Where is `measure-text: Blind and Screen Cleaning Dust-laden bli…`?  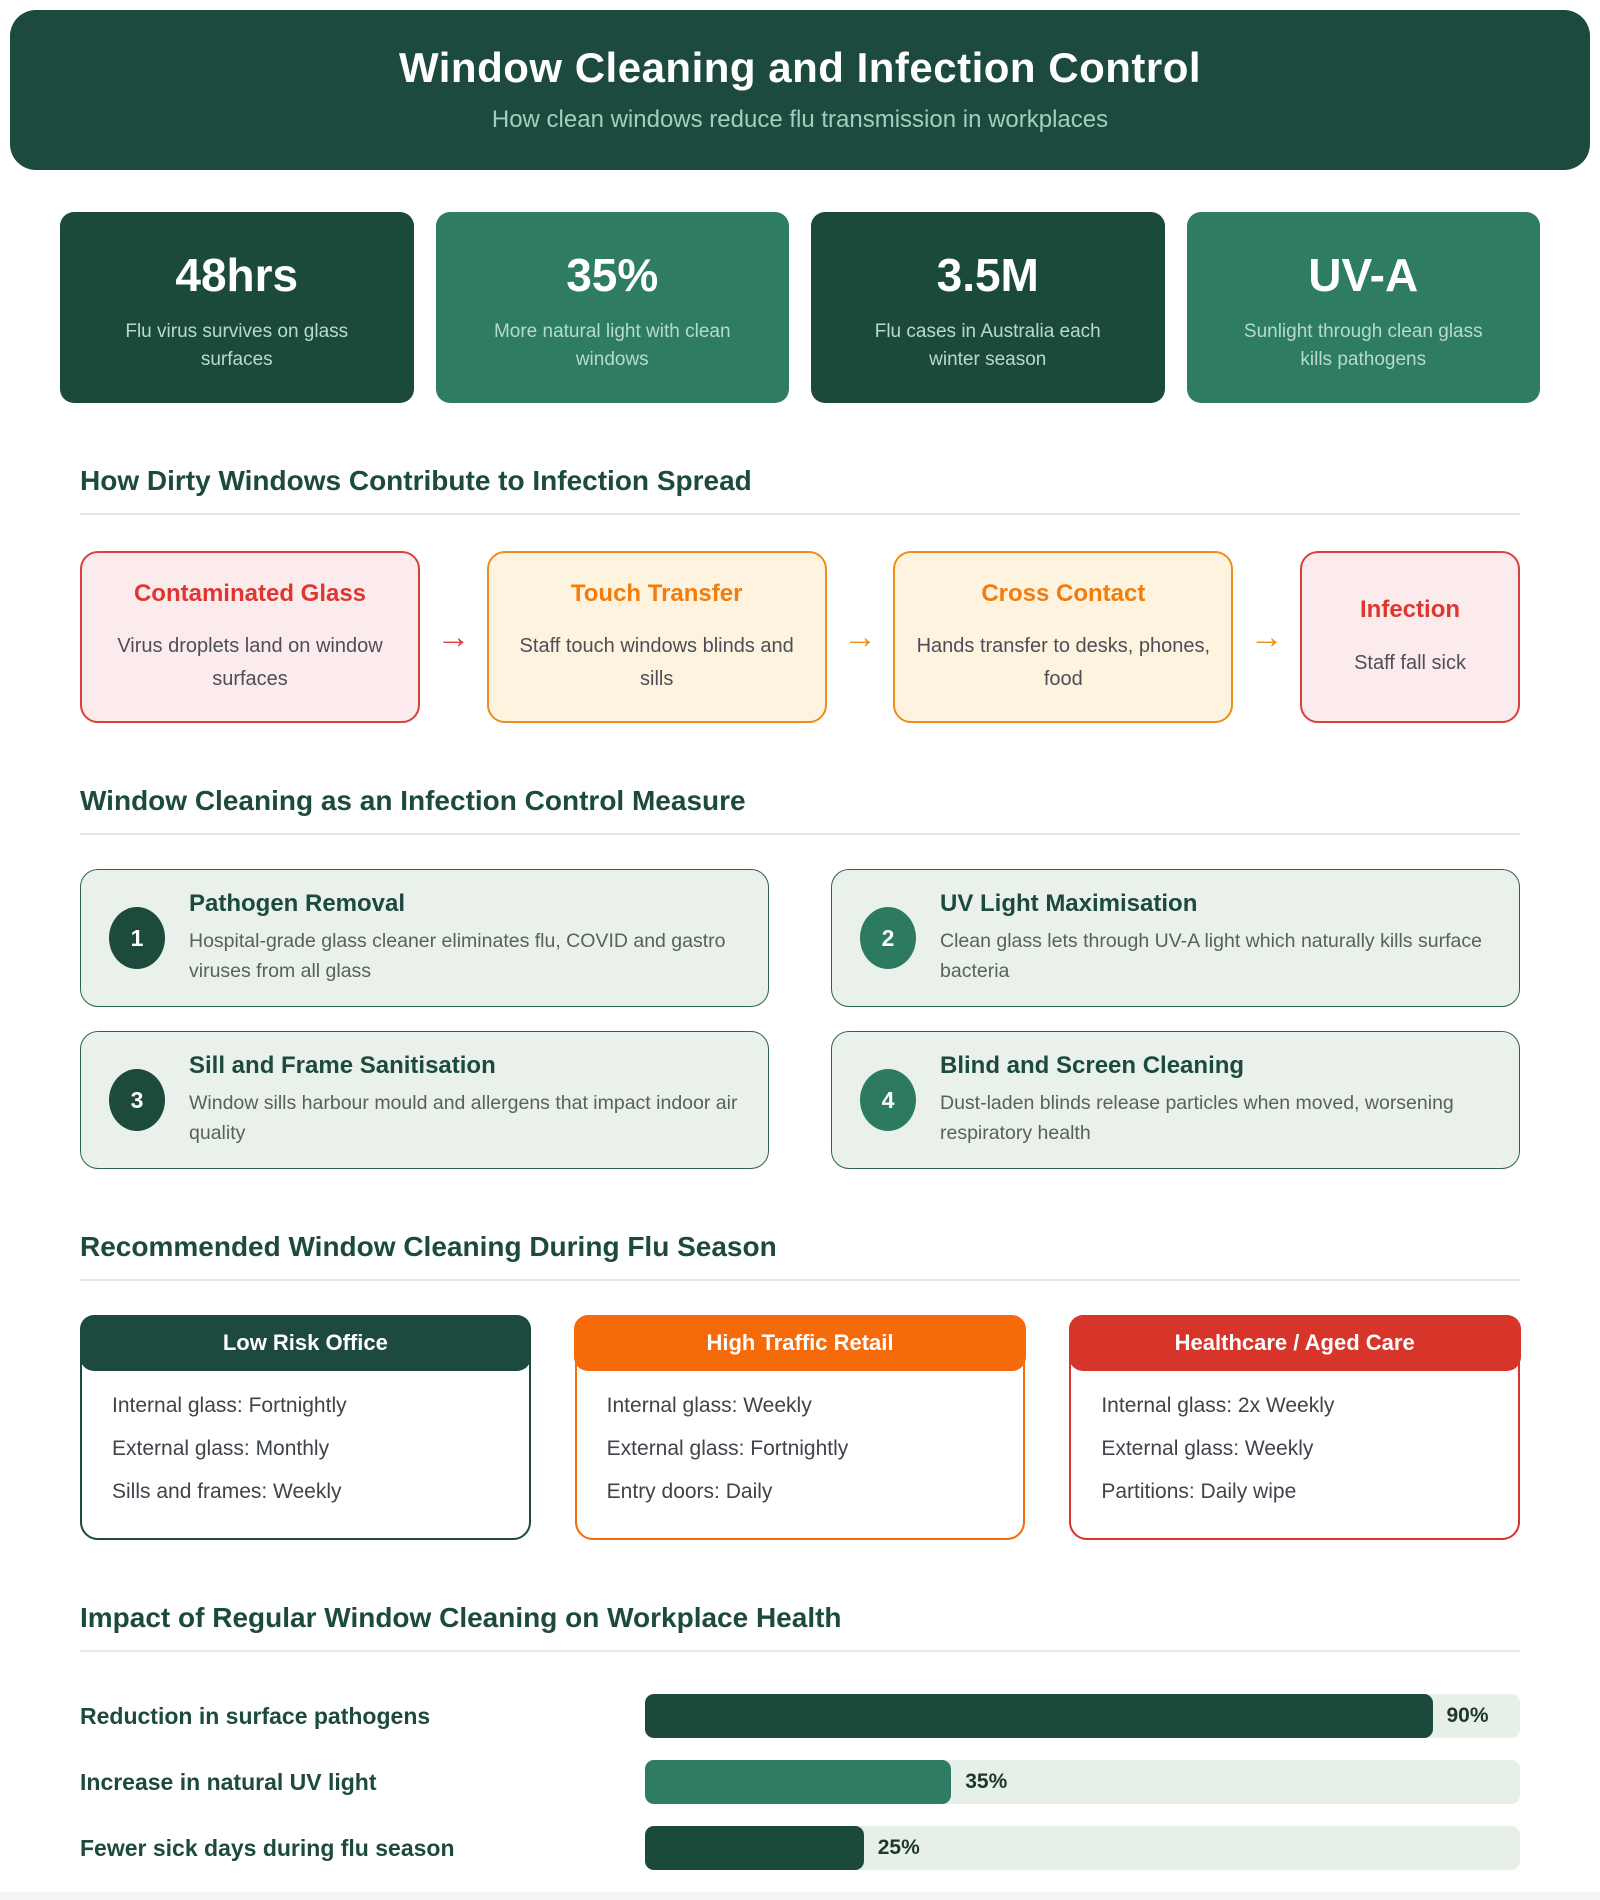 measure-text: Blind and Screen Cleaning Dust-laden bli… is located at coordinates (1215, 1100).